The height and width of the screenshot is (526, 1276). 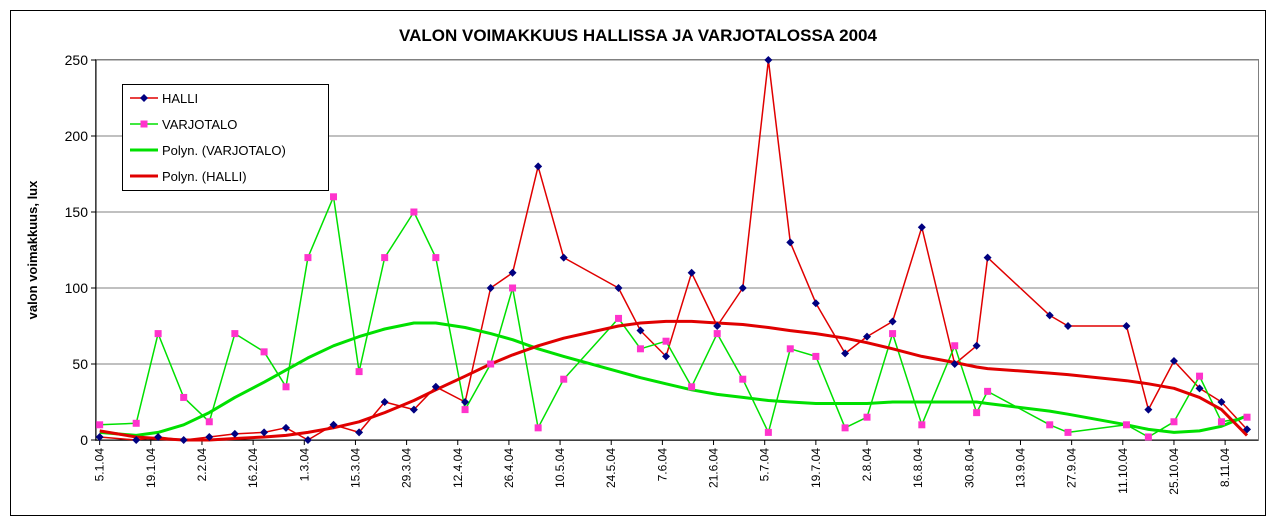 What do you see at coordinates (1072, 468) in the screenshot?
I see `x-tick-label: 27.9.04` at bounding box center [1072, 468].